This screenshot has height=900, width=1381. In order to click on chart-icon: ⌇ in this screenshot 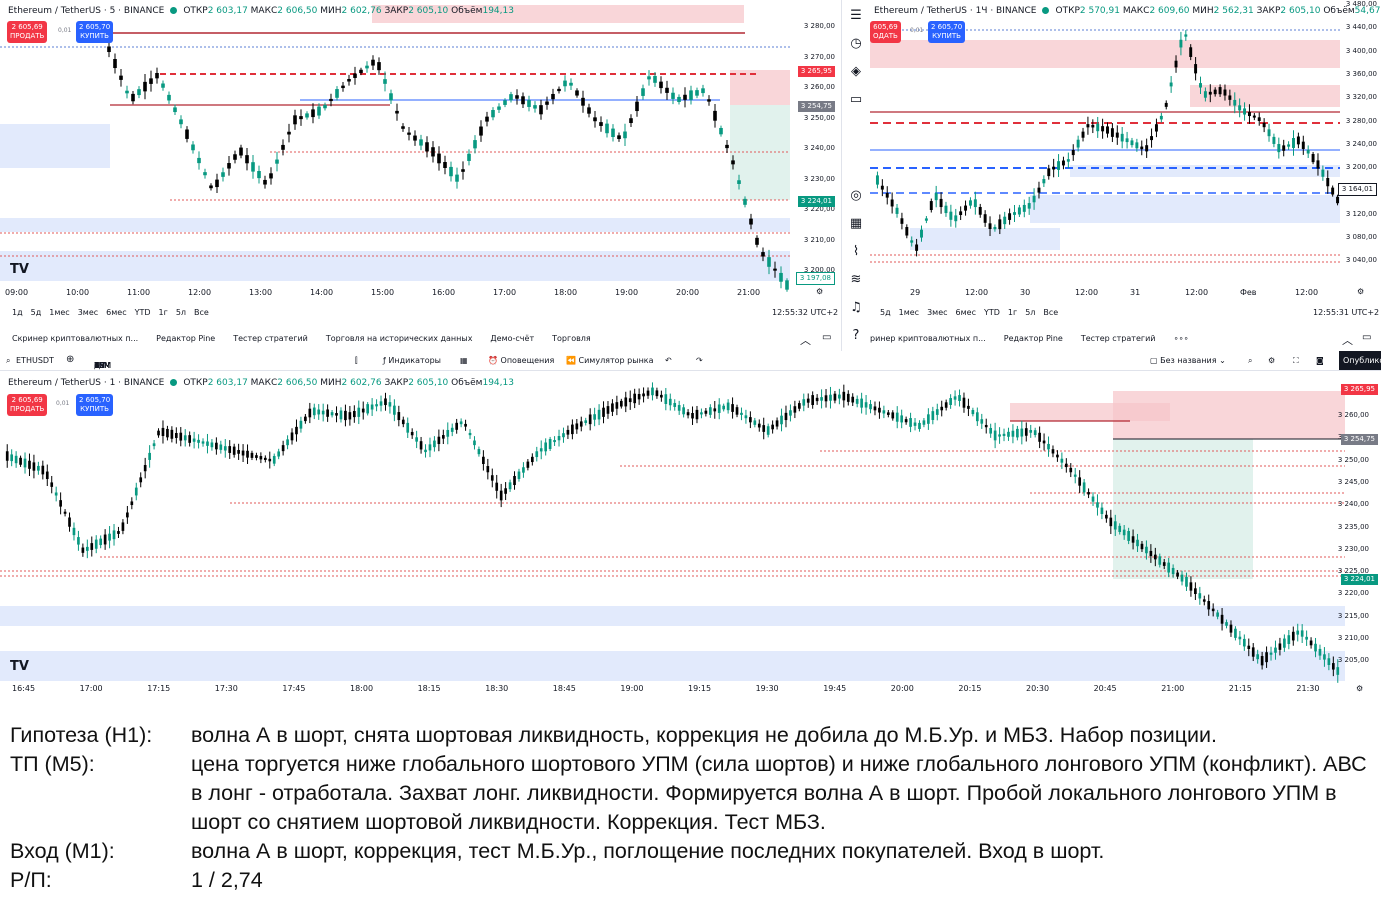, I will do `click(856, 251)`.